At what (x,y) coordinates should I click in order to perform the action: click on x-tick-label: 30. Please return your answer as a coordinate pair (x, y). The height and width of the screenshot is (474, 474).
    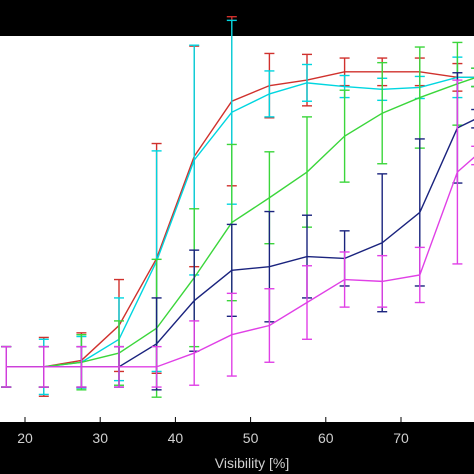
    Looking at the image, I should click on (100, 438).